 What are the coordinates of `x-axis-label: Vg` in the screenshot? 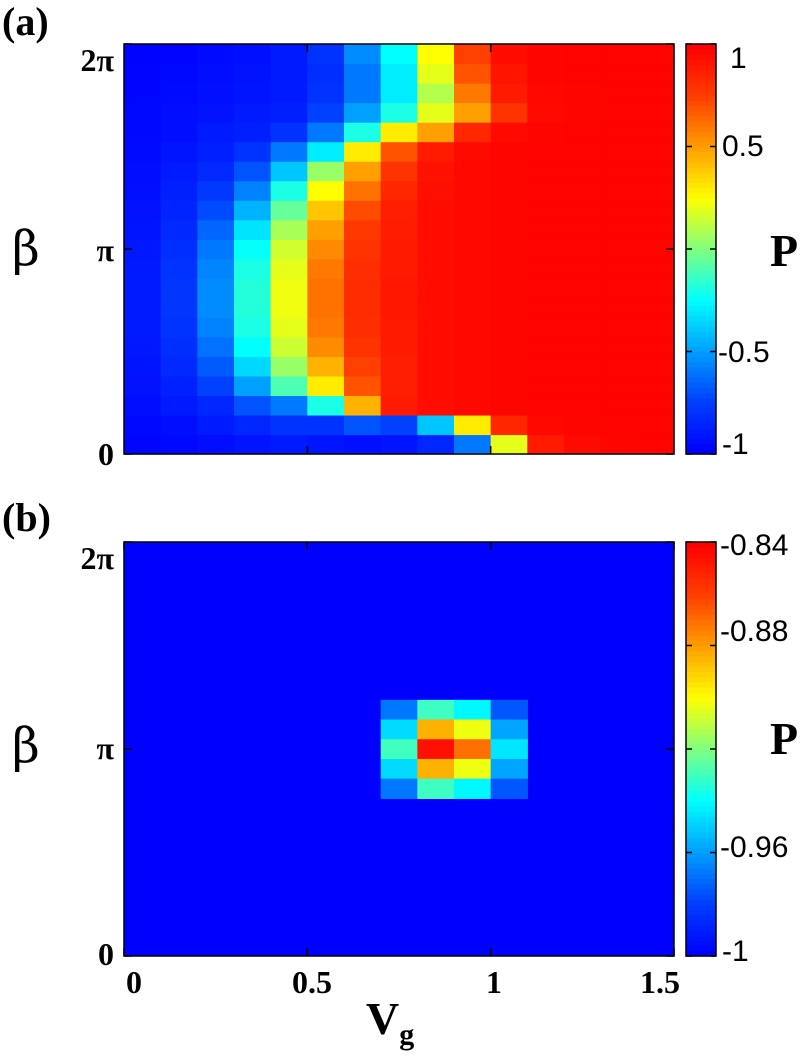 It's located at (390, 1027).